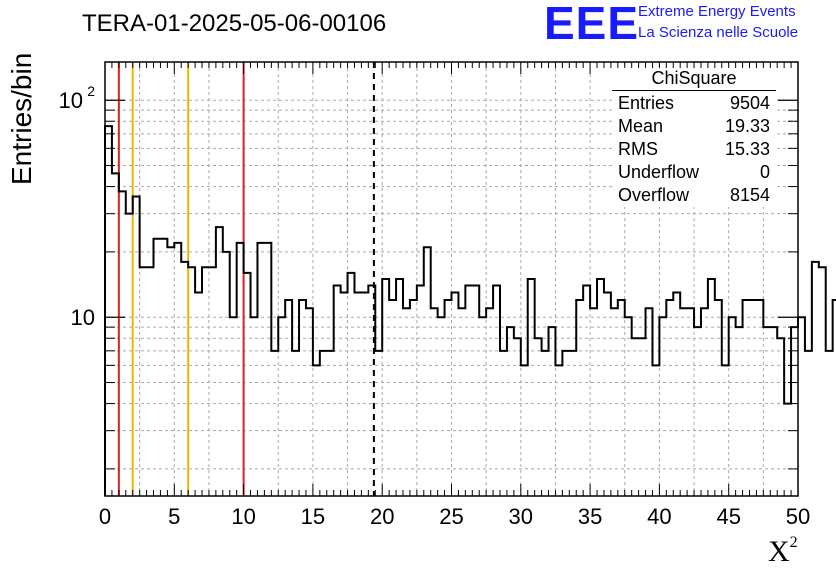 The height and width of the screenshot is (572, 836). Describe the element at coordinates (641, 126) in the screenshot. I see `stats-label: Mean` at that location.